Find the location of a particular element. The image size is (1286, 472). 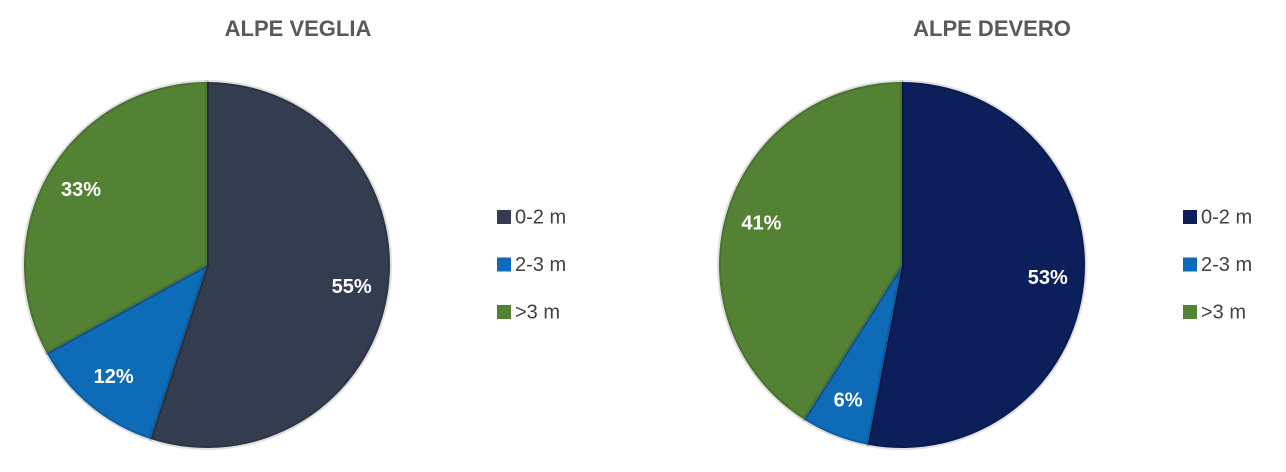

chart-title: ALPE VEGLIA is located at coordinates (298, 28).